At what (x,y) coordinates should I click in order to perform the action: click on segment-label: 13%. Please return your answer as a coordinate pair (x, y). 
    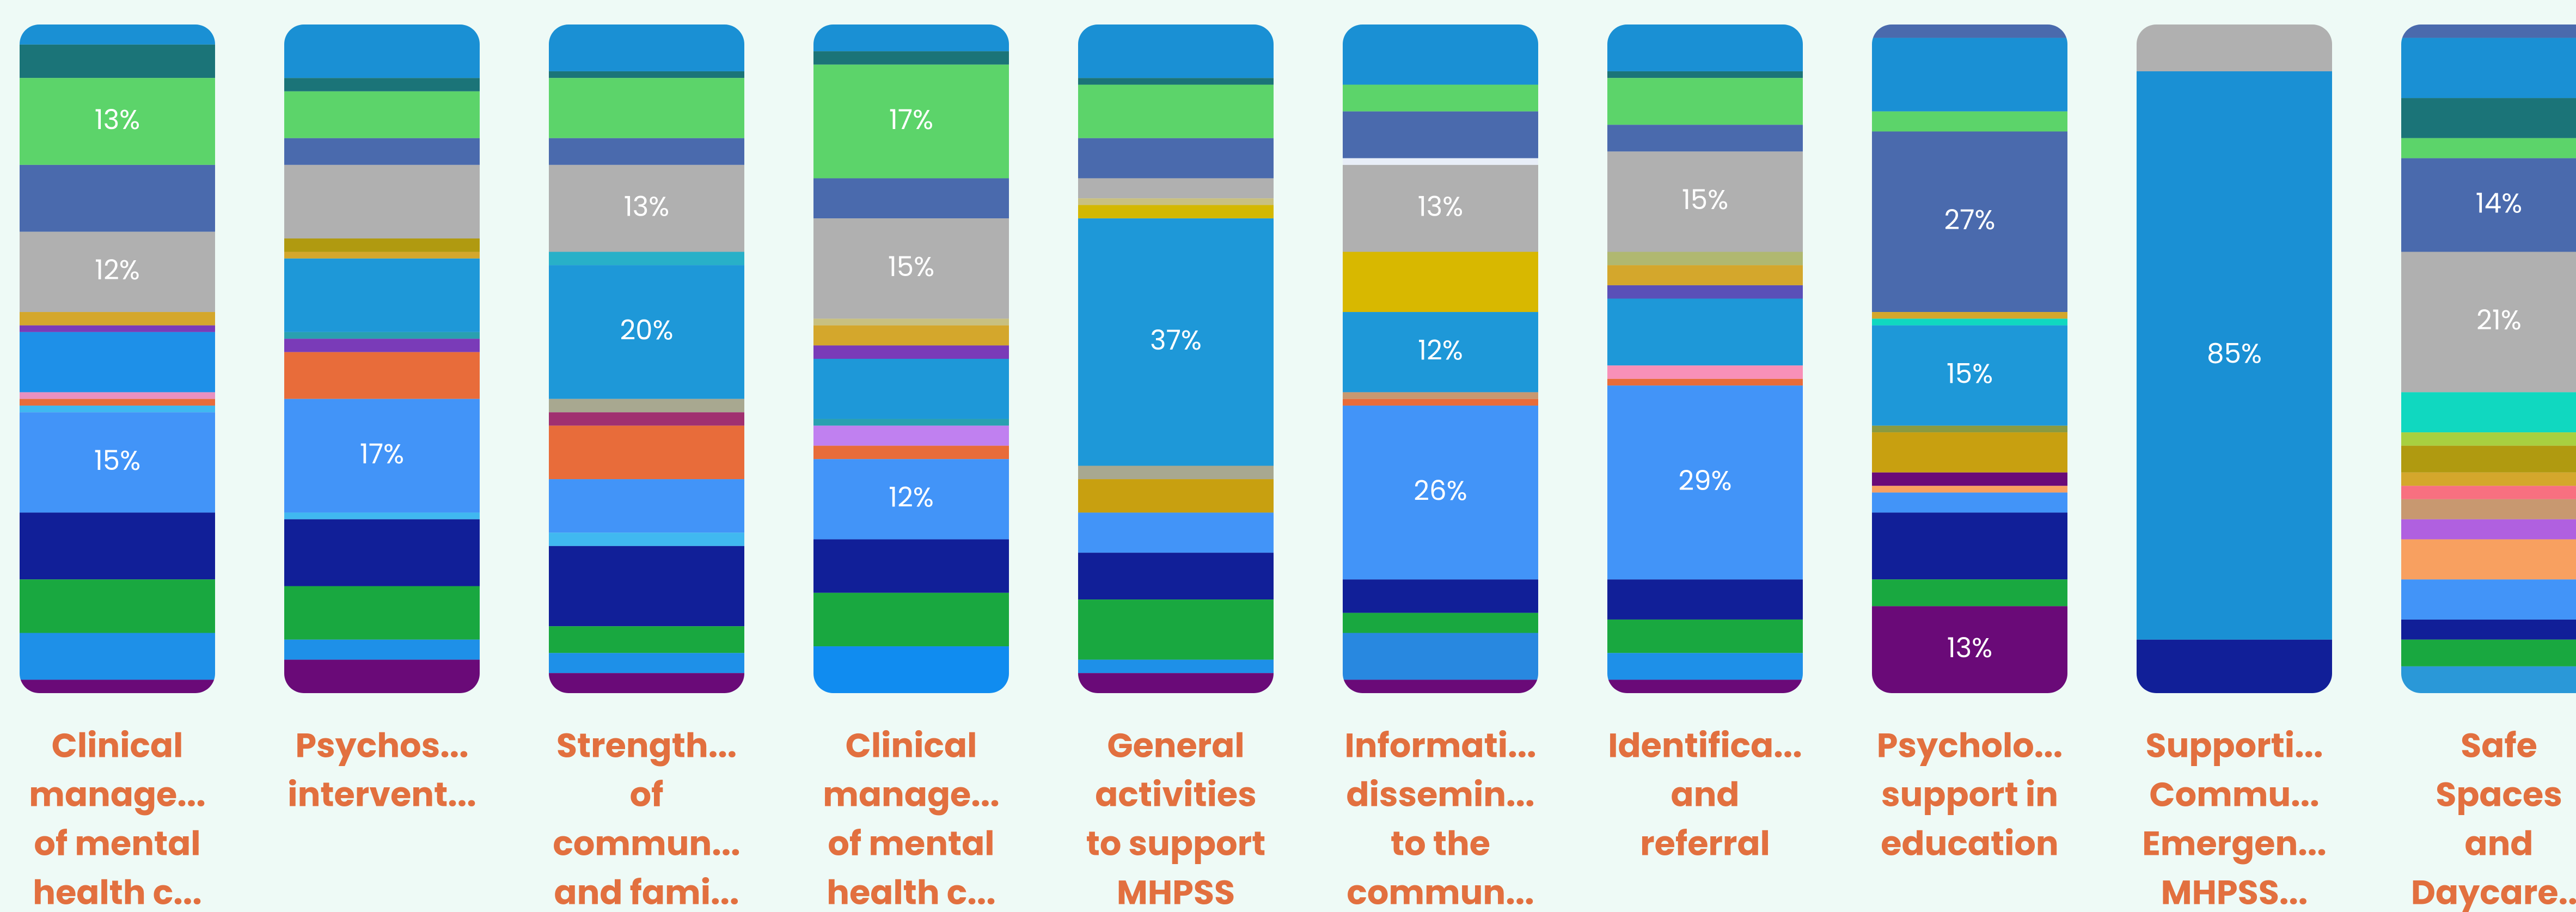
    Looking at the image, I should click on (646, 206).